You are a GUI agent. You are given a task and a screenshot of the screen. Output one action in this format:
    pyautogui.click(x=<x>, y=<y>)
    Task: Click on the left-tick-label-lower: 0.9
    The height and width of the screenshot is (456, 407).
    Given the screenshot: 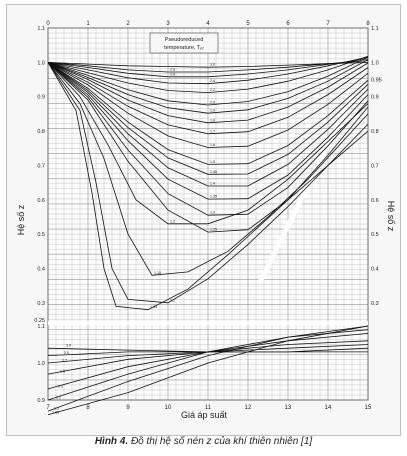 What is the action you would take?
    pyautogui.click(x=41, y=401)
    